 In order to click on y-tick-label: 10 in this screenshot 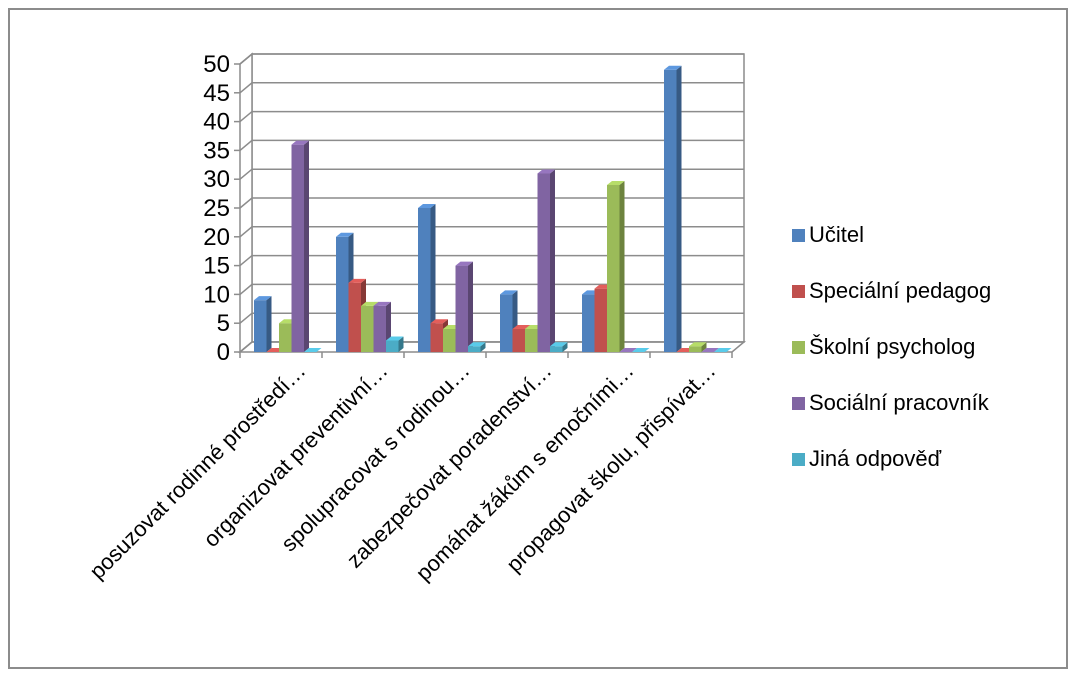, I will do `click(216, 294)`.